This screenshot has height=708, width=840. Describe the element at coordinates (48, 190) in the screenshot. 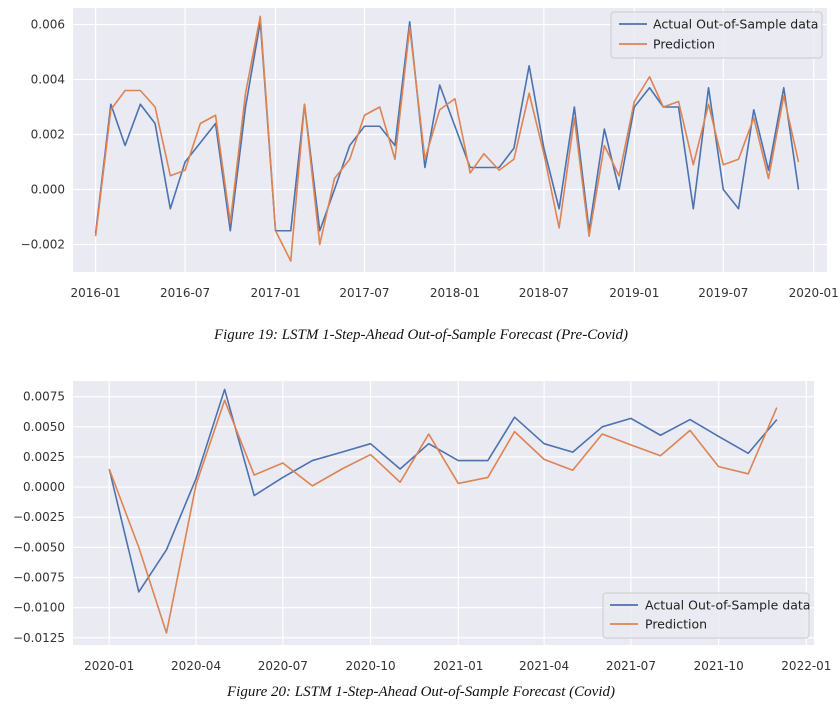

I see `y-tick-label: 0.000` at that location.